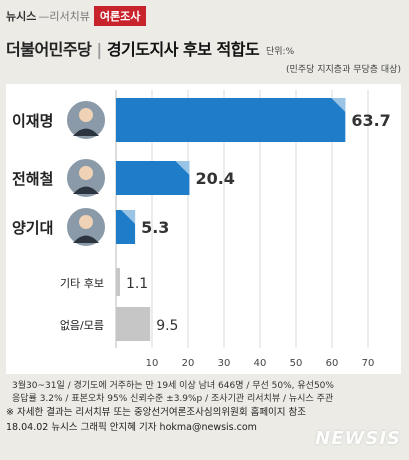 The image size is (409, 460). I want to click on x-tick-label: 70, so click(368, 363).